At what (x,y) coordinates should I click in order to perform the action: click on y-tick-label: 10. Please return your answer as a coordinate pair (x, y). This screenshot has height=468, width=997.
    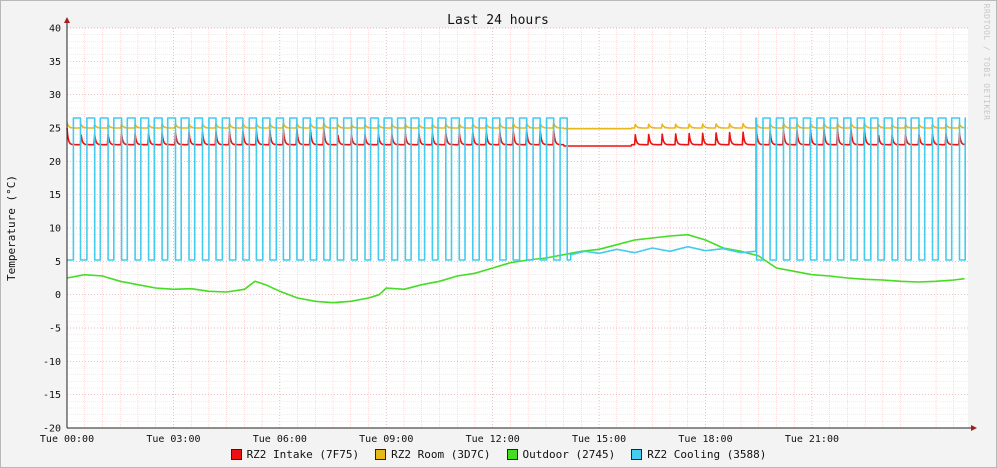
    Looking at the image, I should click on (55, 229).